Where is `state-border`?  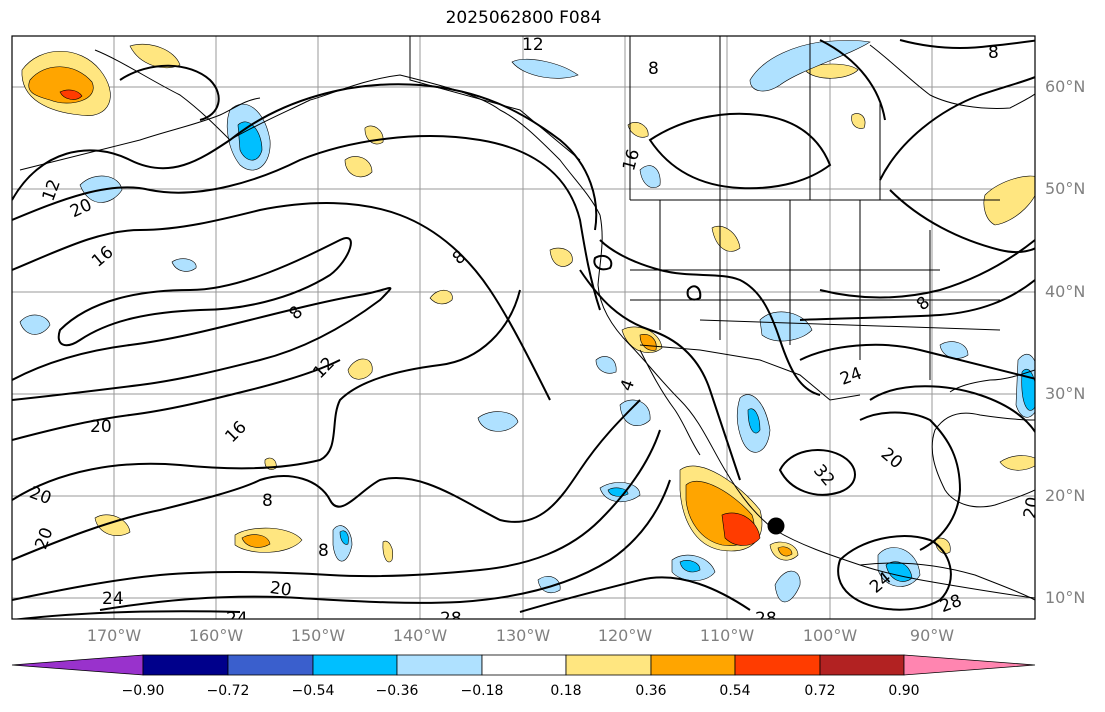
state-border is located at coordinates (850, 325).